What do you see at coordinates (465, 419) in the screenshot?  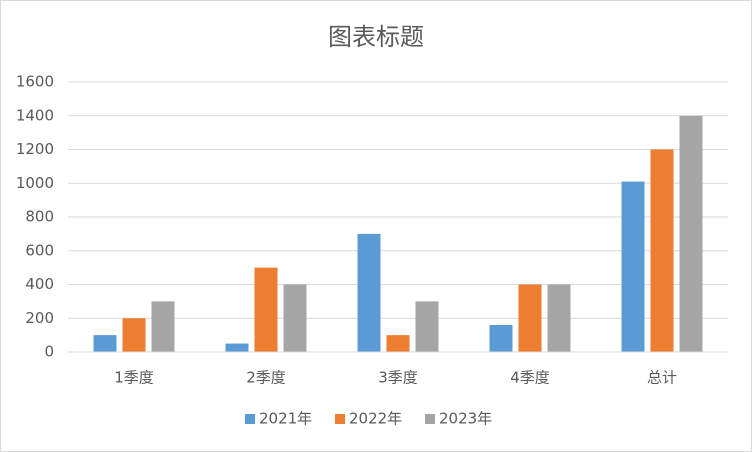 I see `legend-label: 2023年` at bounding box center [465, 419].